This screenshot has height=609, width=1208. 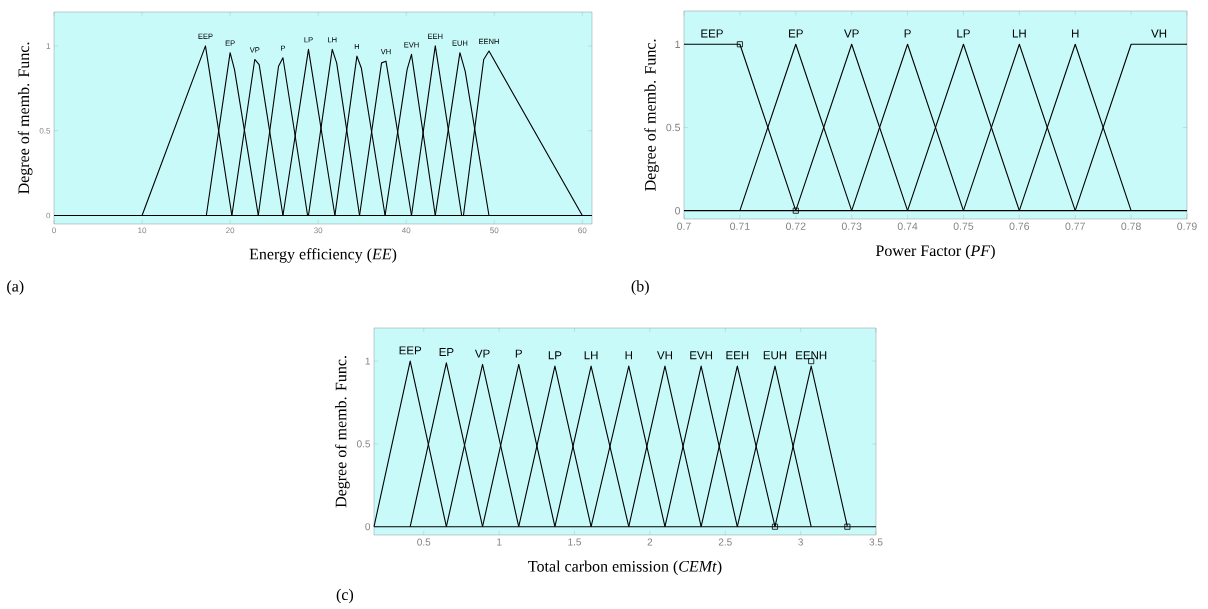 What do you see at coordinates (582, 230) in the screenshot?
I see `x-tick-label: 60` at bounding box center [582, 230].